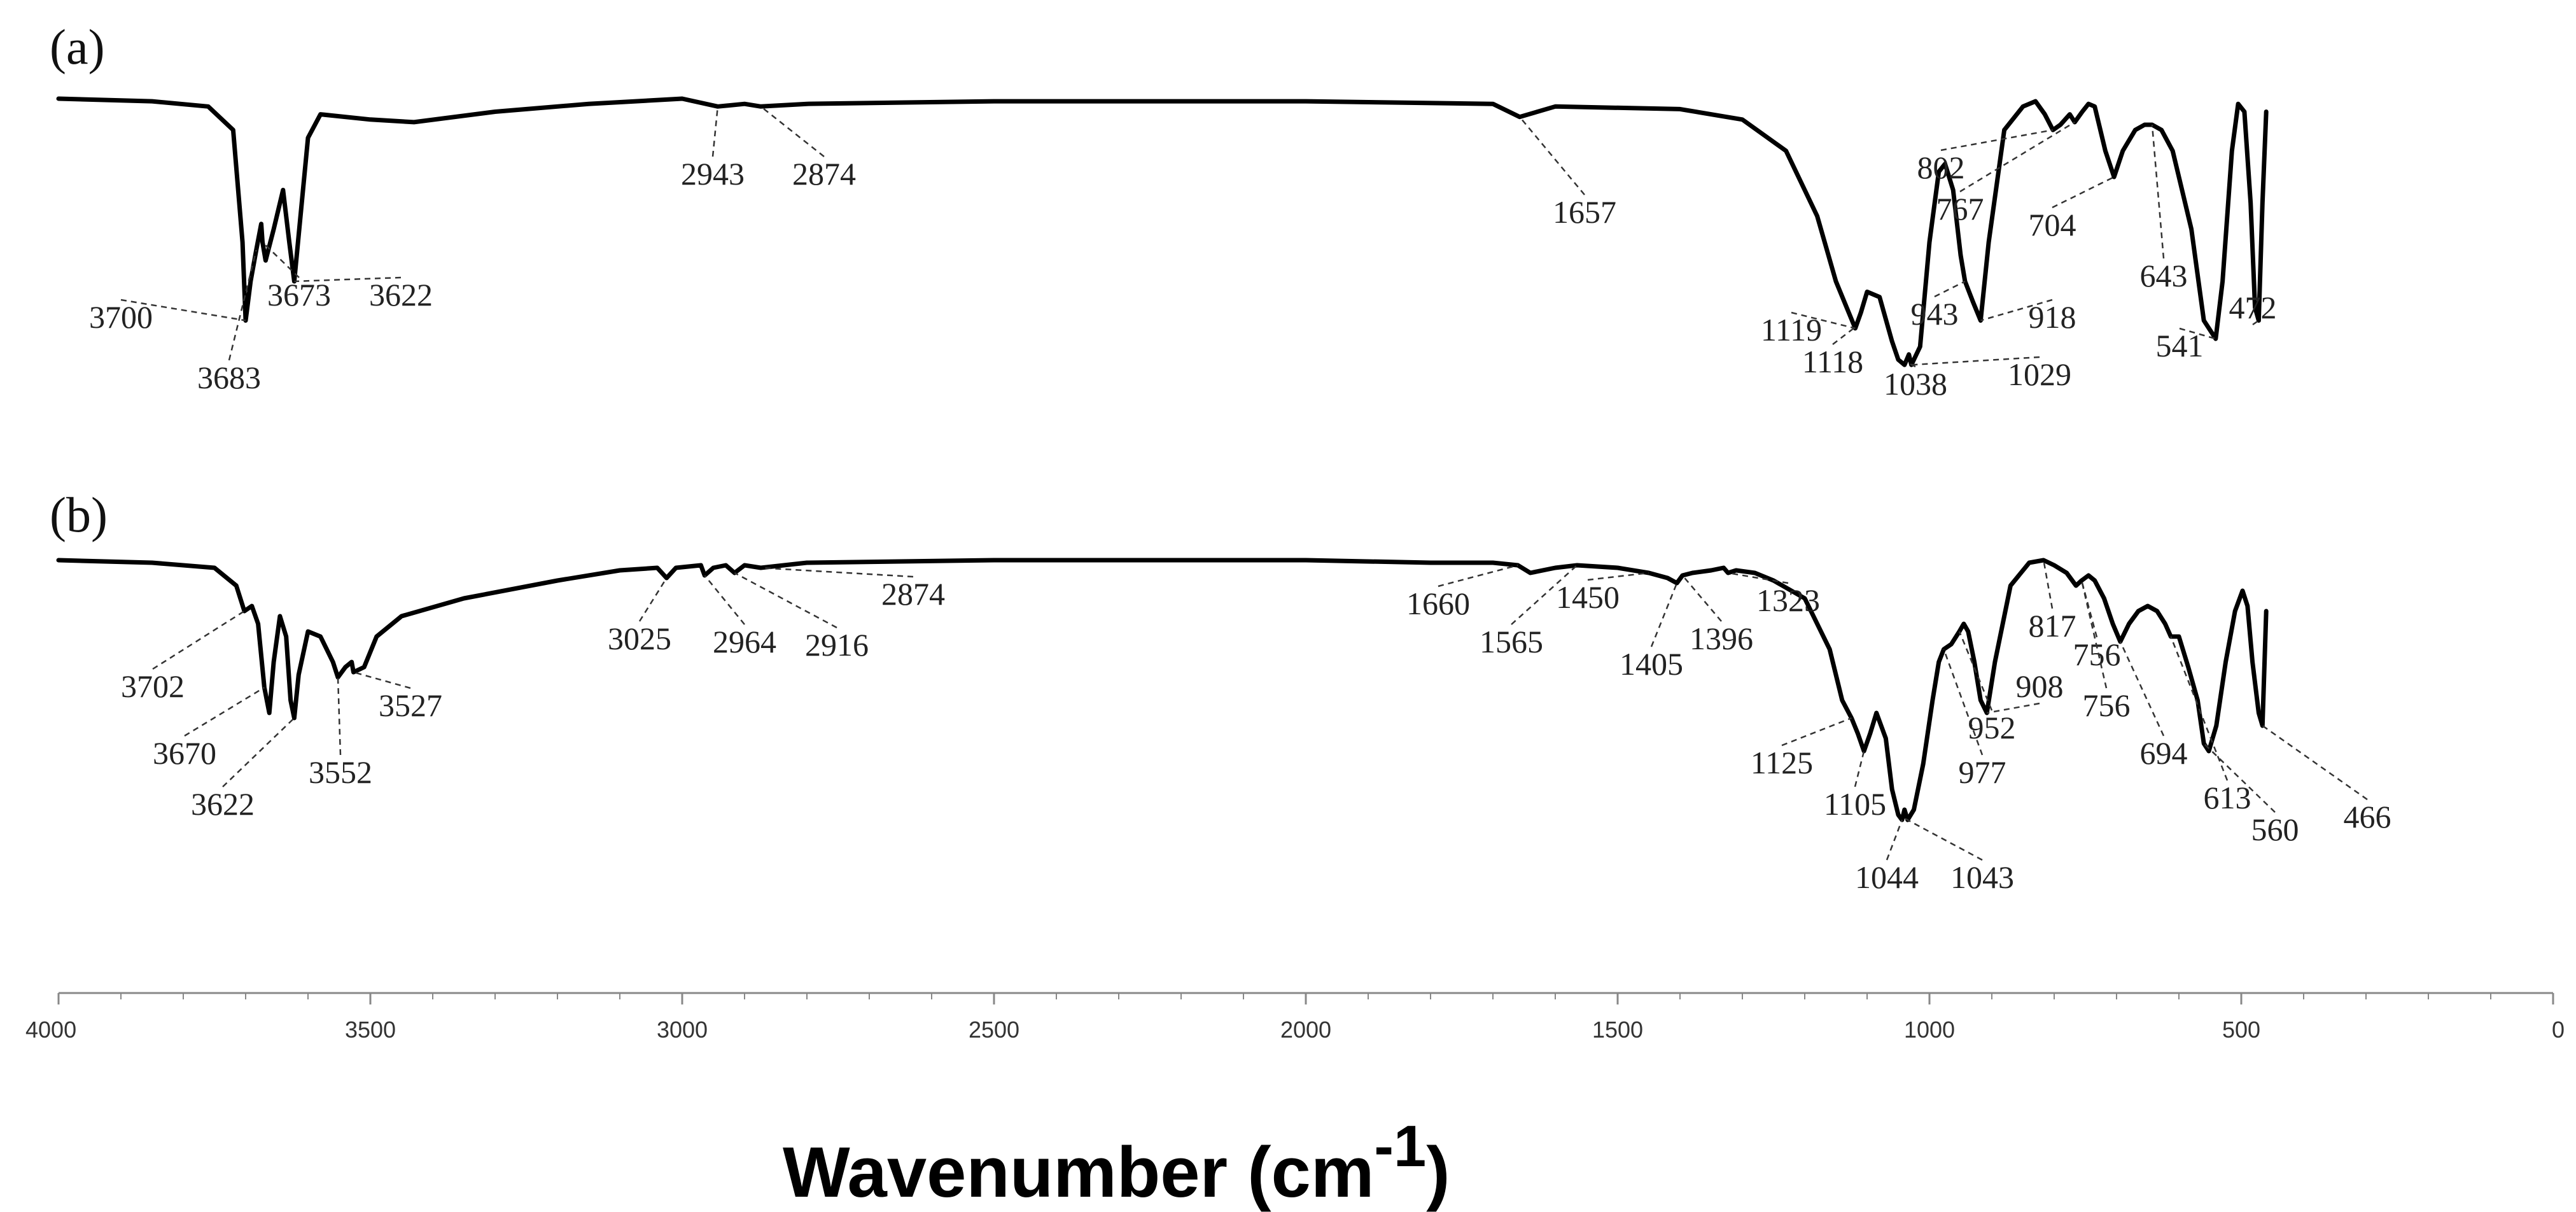 The height and width of the screenshot is (1212, 2576). What do you see at coordinates (1721, 638) in the screenshot?
I see `peak-label: 1396` at bounding box center [1721, 638].